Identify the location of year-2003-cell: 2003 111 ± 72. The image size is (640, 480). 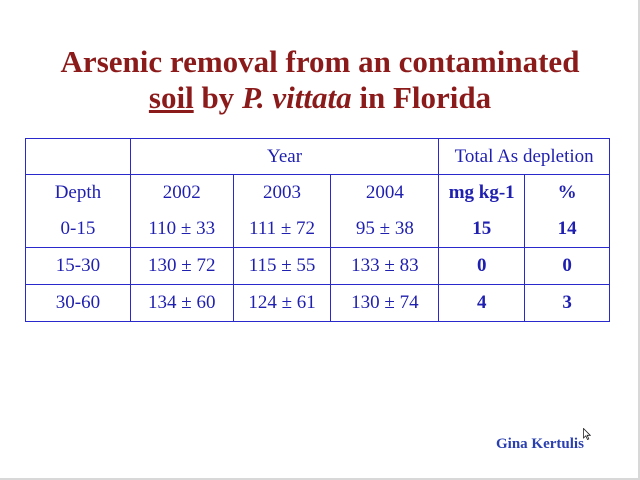
(282, 211).